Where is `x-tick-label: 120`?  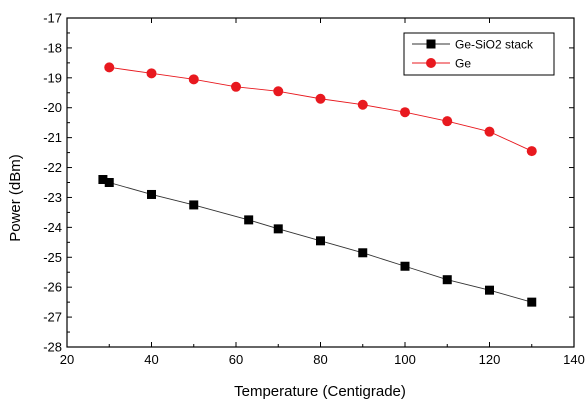 x-tick-label: 120 is located at coordinates (490, 359).